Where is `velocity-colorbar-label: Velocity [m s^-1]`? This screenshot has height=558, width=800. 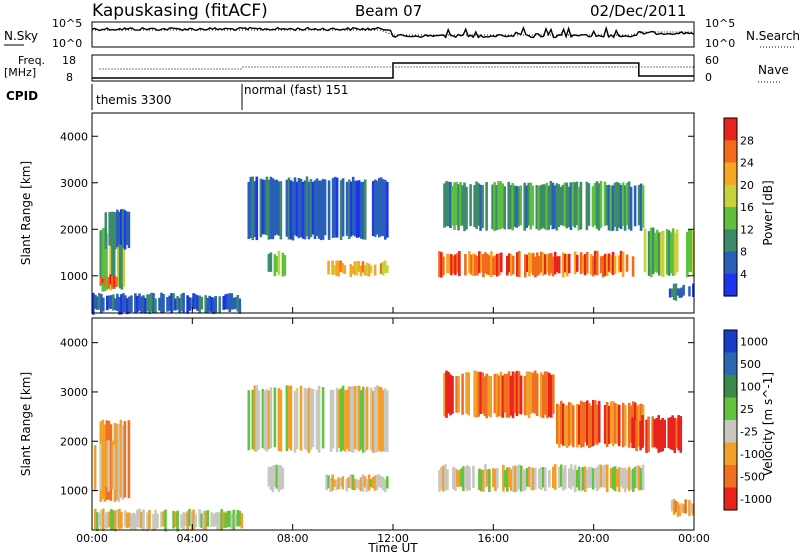
velocity-colorbar-label: Velocity [m s^-1] is located at coordinates (768, 424).